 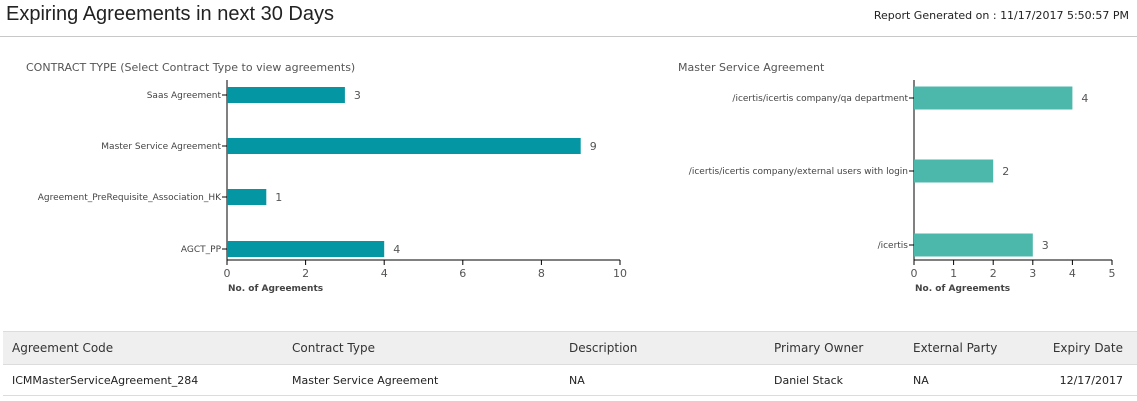 I want to click on msa-x-tick-label: 1, so click(x=953, y=273).